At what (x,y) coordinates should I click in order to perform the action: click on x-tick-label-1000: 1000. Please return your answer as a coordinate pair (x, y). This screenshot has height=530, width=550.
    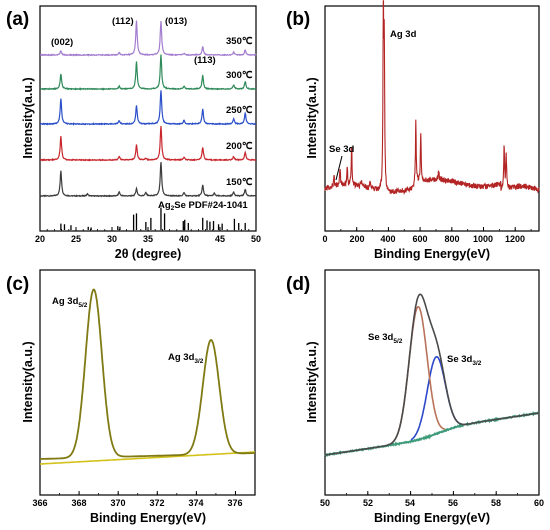
    Looking at the image, I should click on (483, 239).